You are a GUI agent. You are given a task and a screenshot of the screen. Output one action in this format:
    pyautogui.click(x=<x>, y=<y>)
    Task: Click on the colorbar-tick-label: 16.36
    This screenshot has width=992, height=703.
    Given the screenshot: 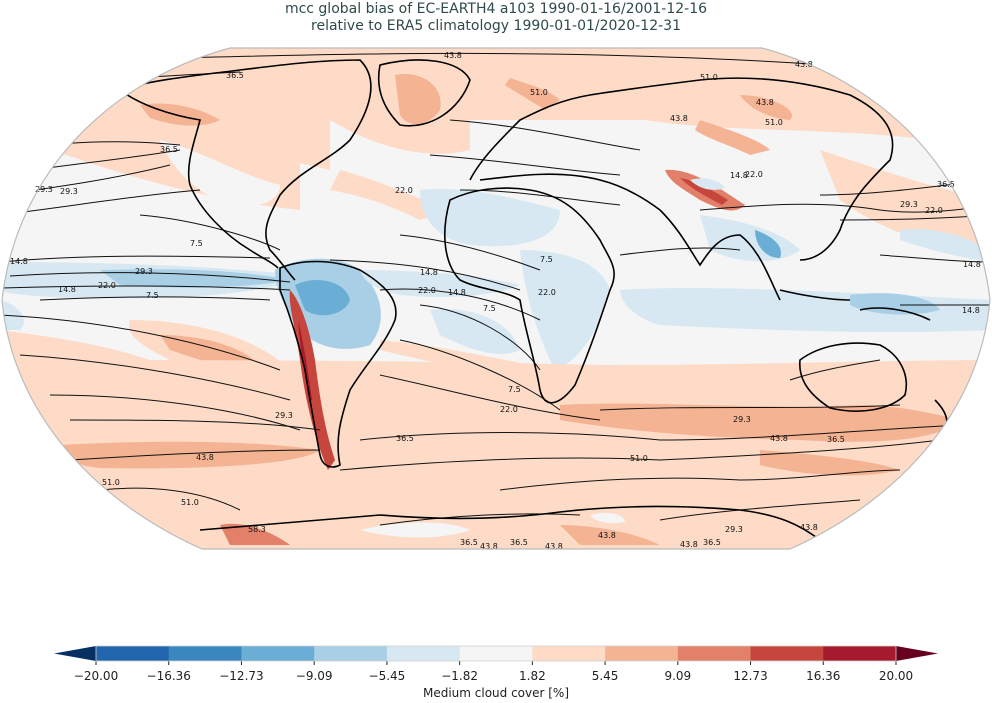 What is the action you would take?
    pyautogui.click(x=823, y=676)
    